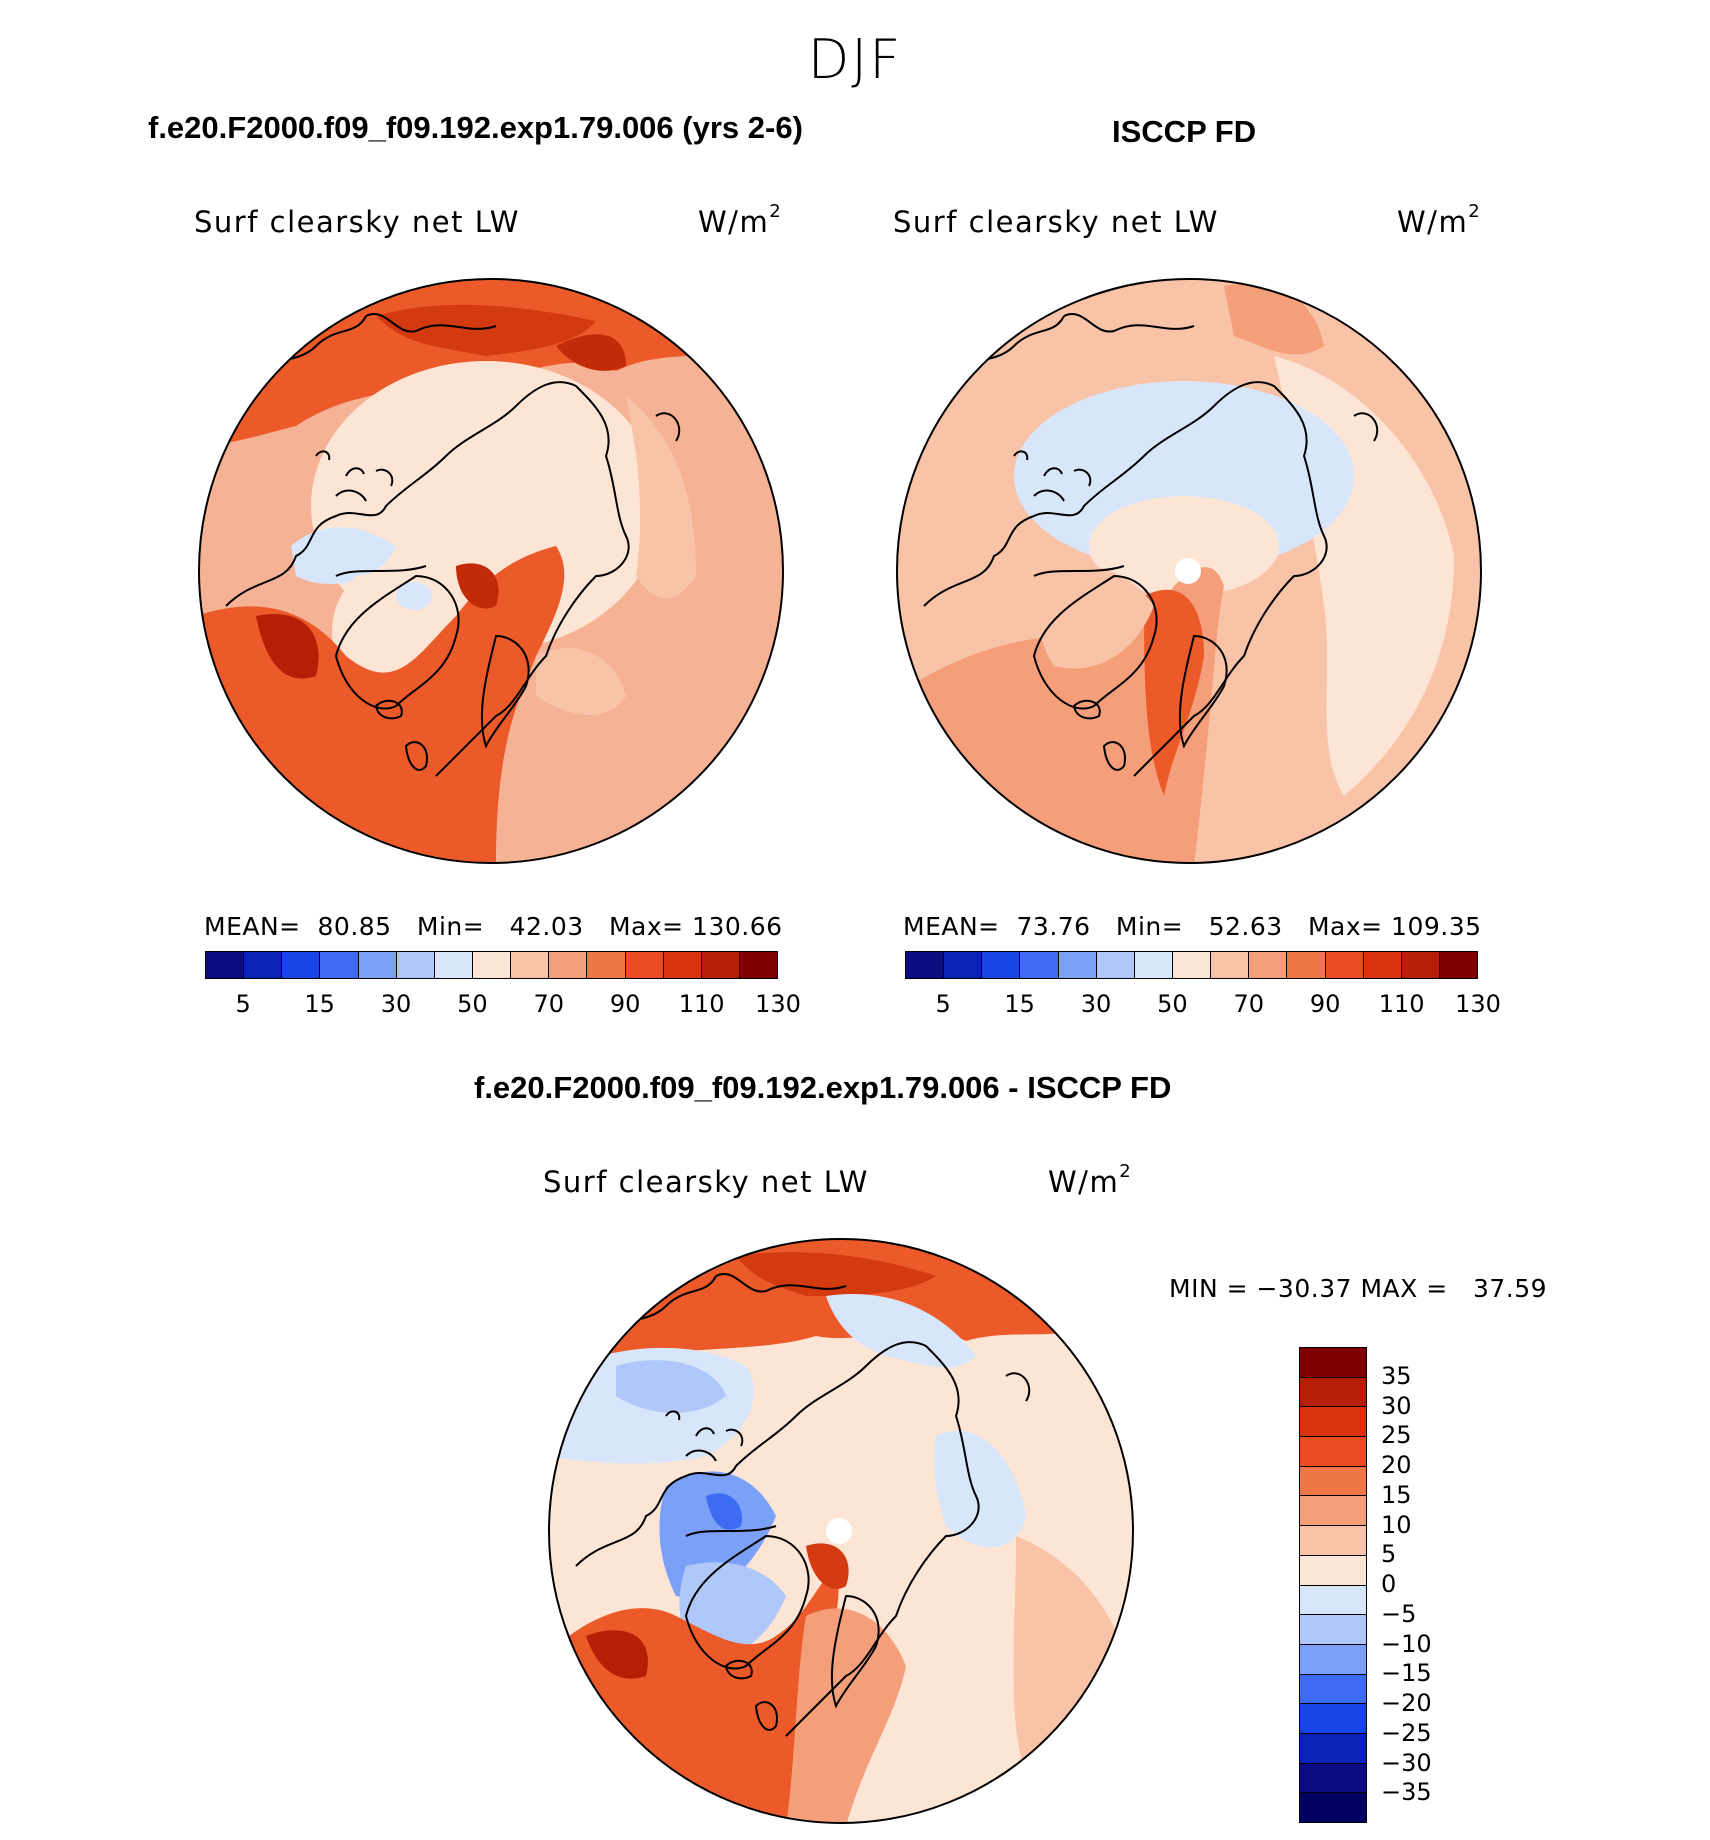  I want to click on greenland-cold-spot, so click(414, 596).